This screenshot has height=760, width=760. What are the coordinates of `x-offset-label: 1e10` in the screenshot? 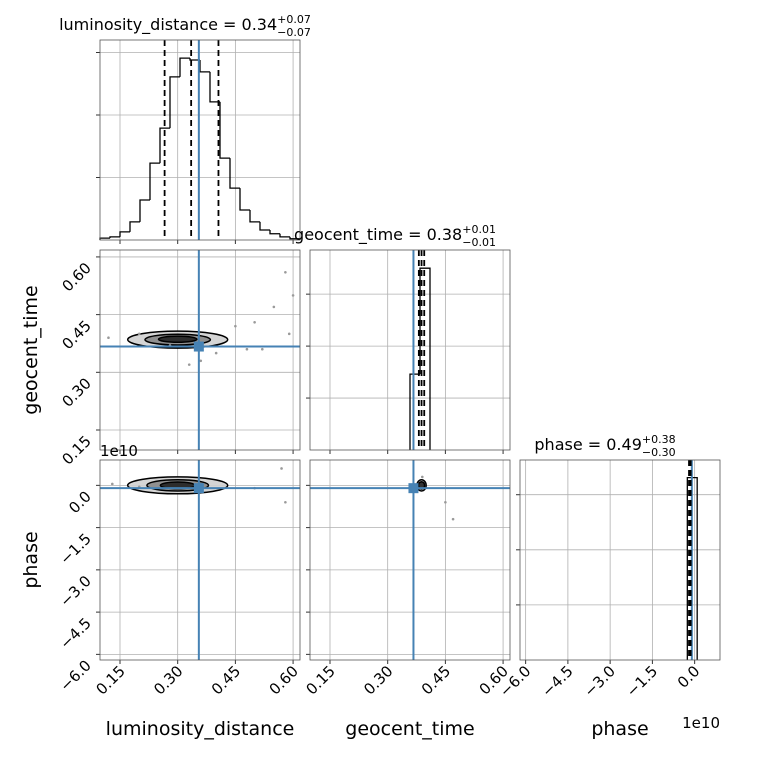 It's located at (701, 723).